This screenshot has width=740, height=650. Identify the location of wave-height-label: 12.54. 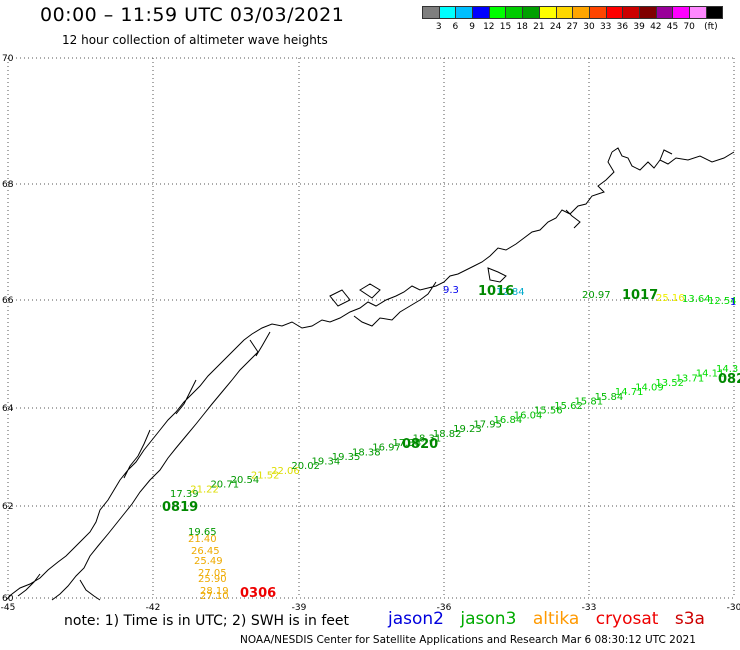
(722, 301).